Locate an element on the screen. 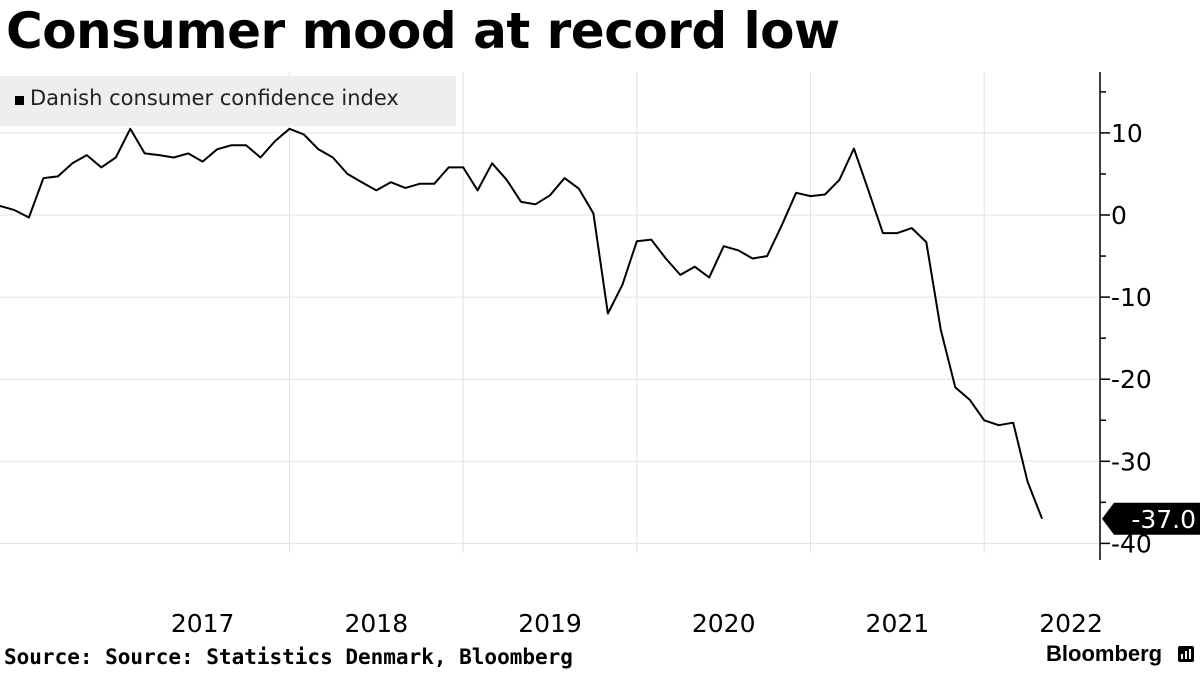 The width and height of the screenshot is (1200, 674). legend-label: Danish consumer confidence index is located at coordinates (214, 98).